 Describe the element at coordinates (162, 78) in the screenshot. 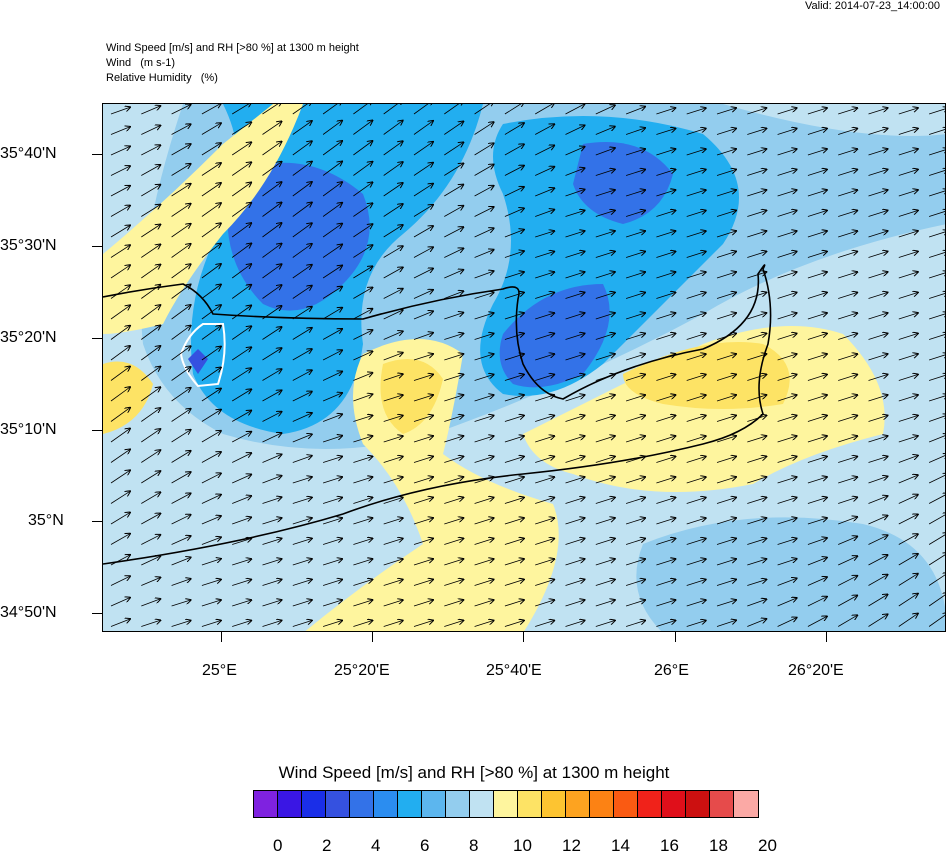

I see `title-line-3: Relative Humidity (%)` at that location.